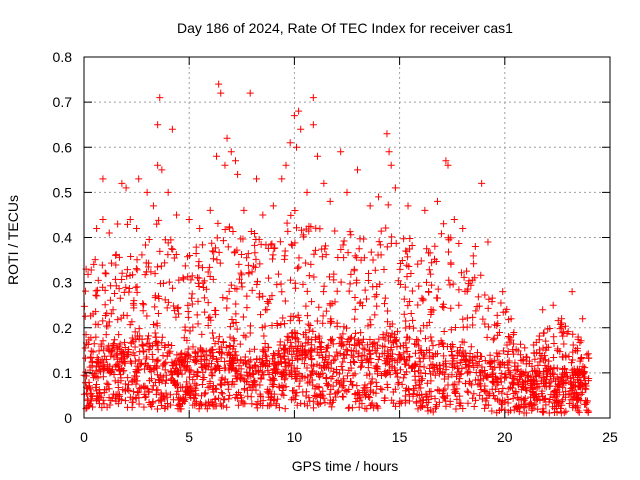  What do you see at coordinates (63, 57) in the screenshot?
I see `y-tick-label: 0.8` at bounding box center [63, 57].